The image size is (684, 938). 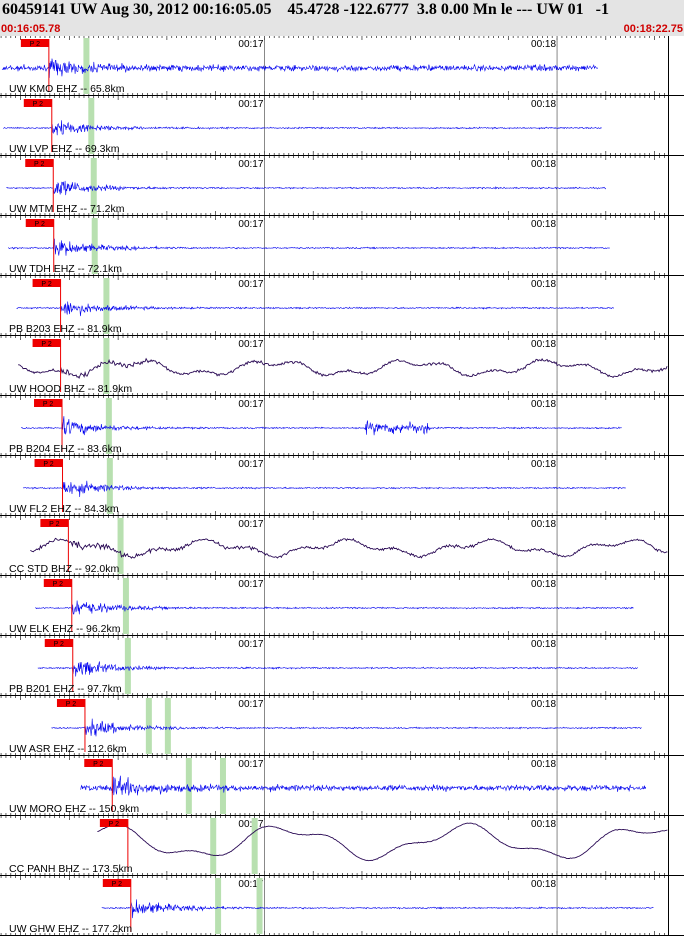 I want to click on channel-row: 00:17 00:18 P 2 PB B203 EHZ -- 81.9km, so click(x=342, y=306).